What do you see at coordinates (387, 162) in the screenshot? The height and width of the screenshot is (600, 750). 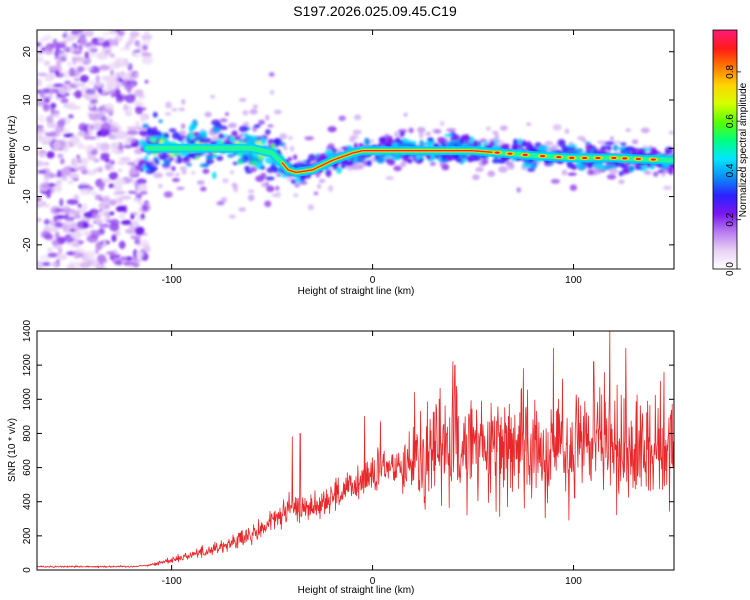 I see `ridge-peak` at bounding box center [387, 162].